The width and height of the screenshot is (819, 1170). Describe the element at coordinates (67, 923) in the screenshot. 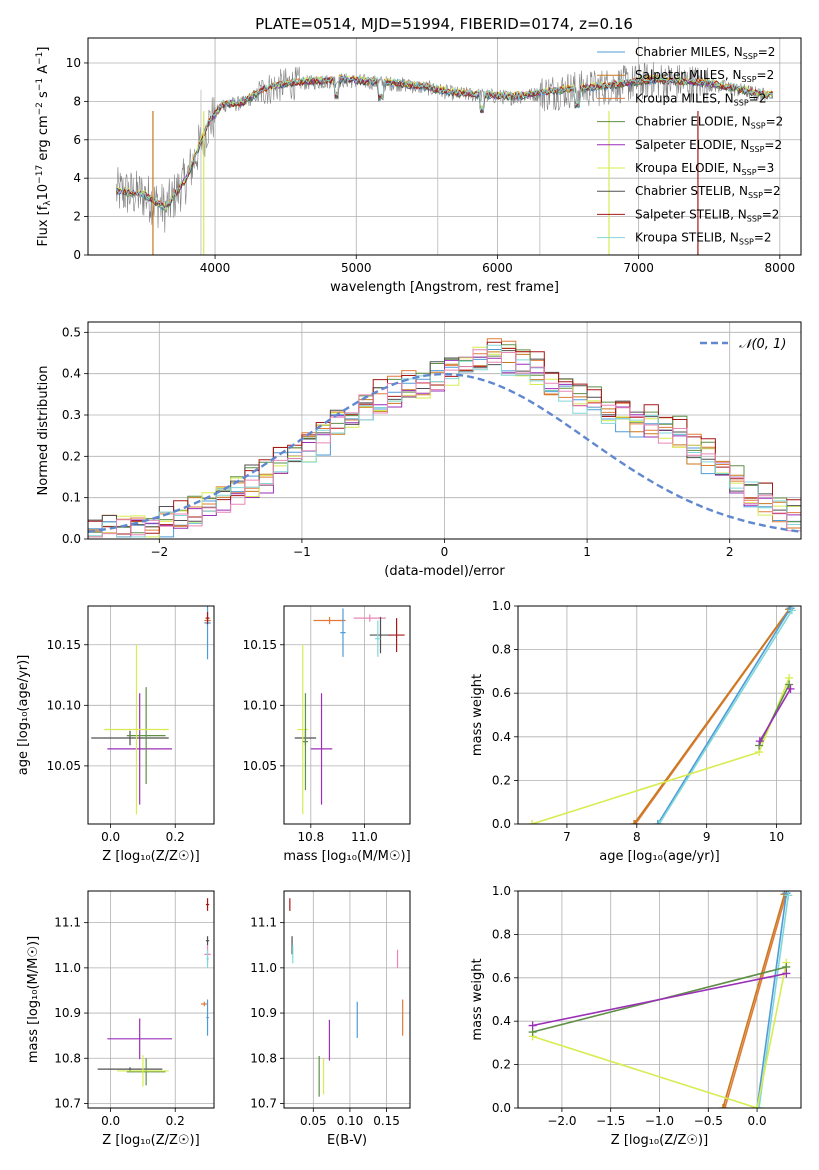

I see `y-tick-label: 11.1` at that location.